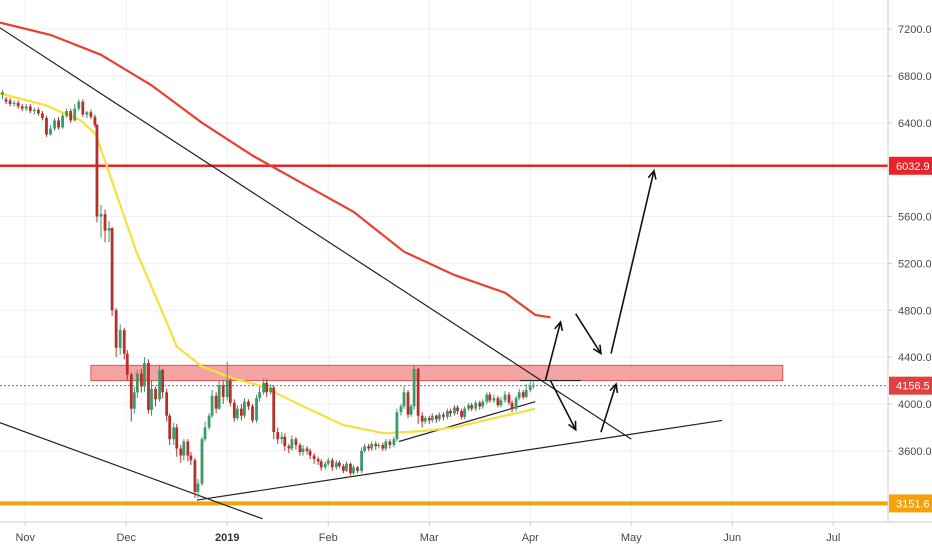  I want to click on price-tick-label: 5200.0, so click(915, 264).